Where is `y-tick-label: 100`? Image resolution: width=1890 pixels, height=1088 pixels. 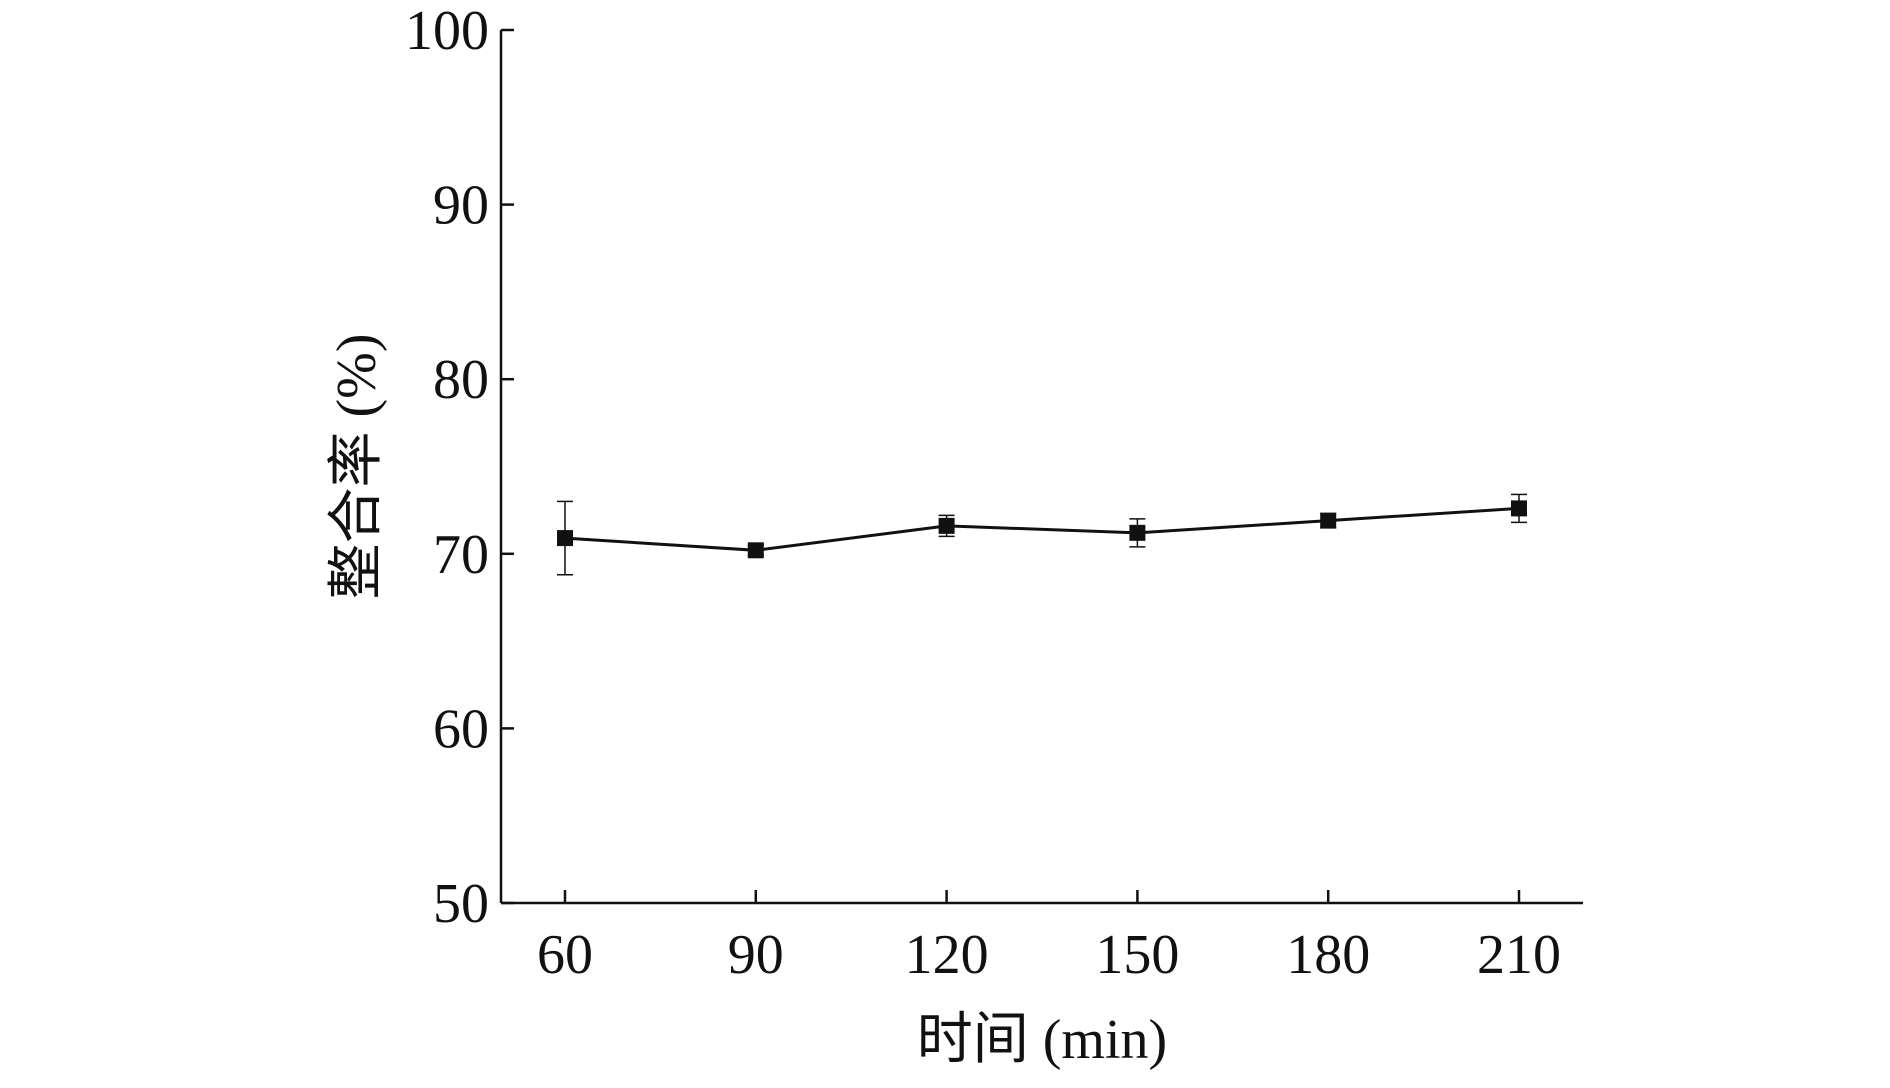
y-tick-label: 100 is located at coordinates (447, 31).